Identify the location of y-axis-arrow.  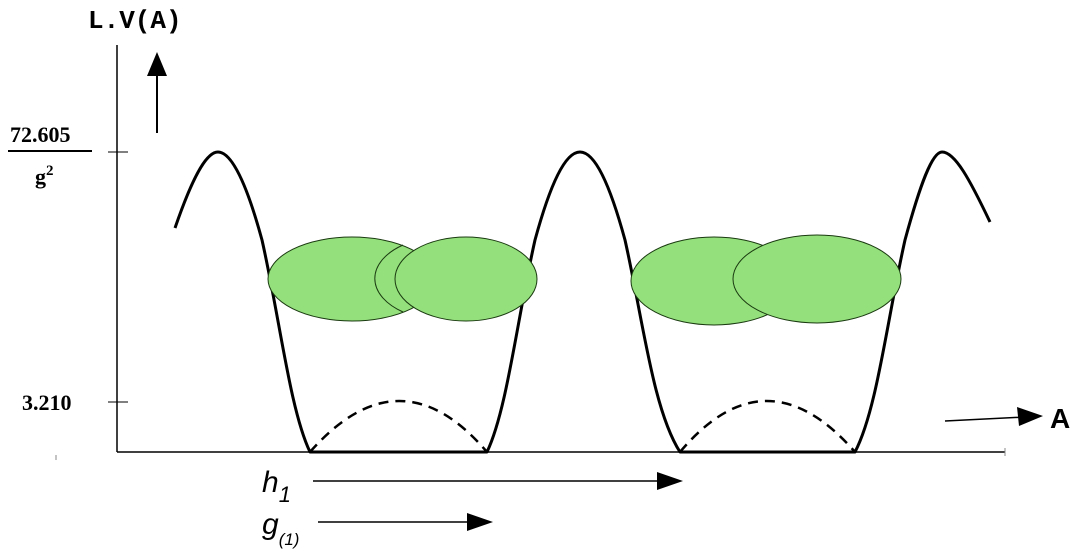
(157, 92).